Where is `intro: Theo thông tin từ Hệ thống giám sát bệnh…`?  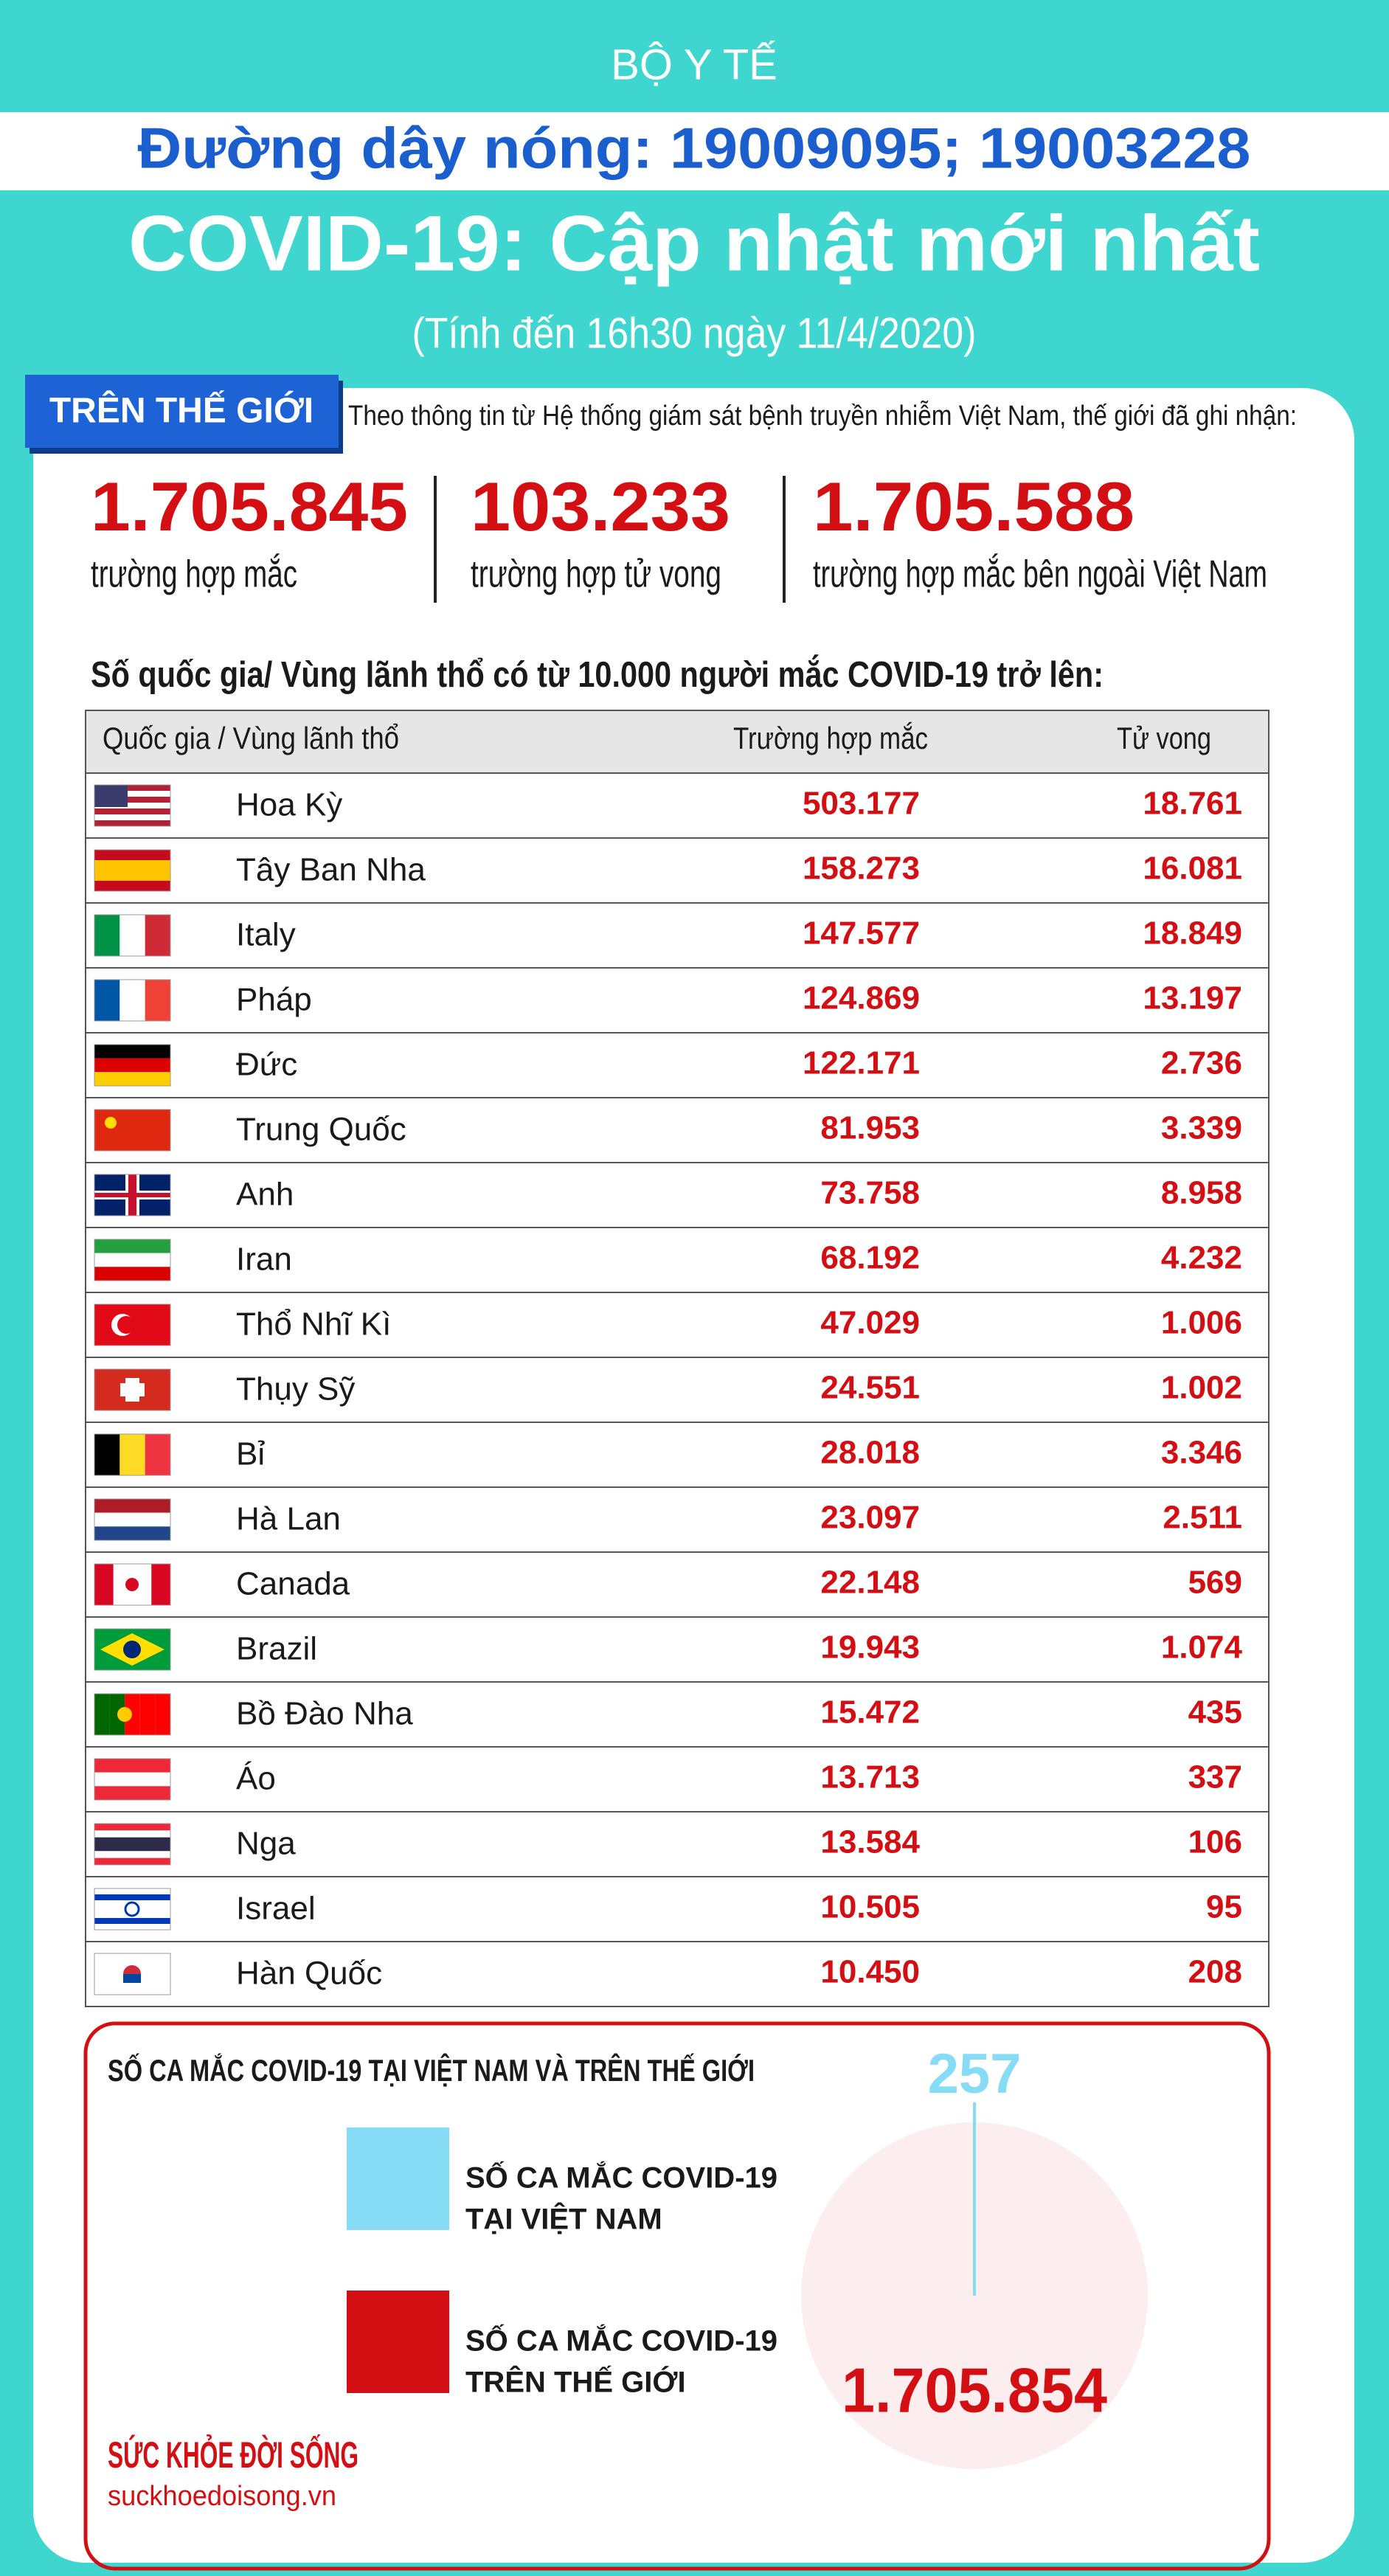 intro: Theo thông tin từ Hệ thống giám sát bệnh… is located at coordinates (822, 416).